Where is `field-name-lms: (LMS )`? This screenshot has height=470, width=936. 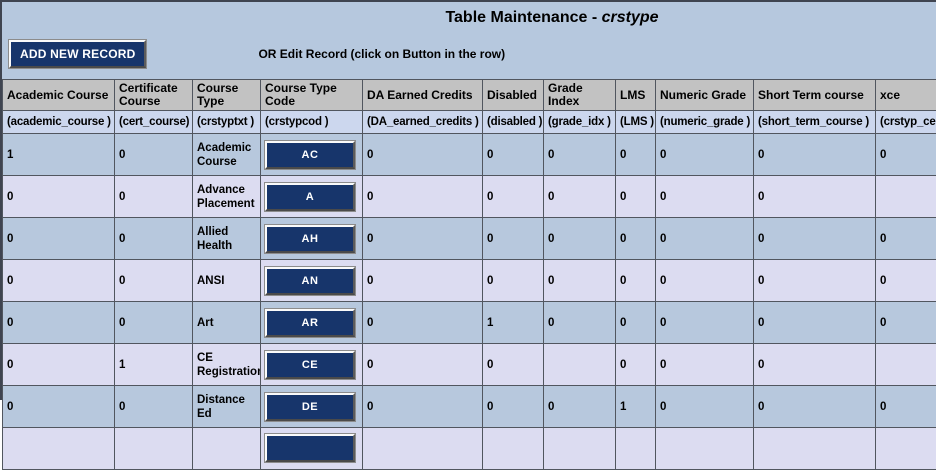
field-name-lms: (LMS ) is located at coordinates (636, 122).